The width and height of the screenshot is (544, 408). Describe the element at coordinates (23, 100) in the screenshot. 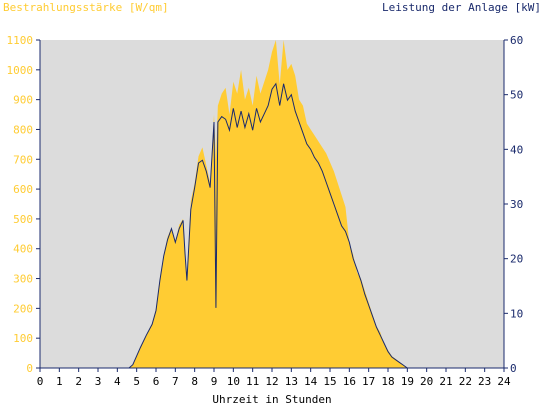

I see `left-tick-label: 900` at that location.